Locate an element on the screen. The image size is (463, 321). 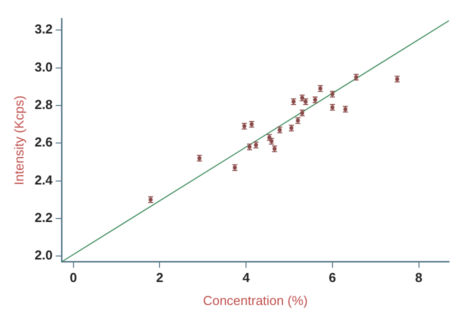
x-tick-label: 2 is located at coordinates (160, 278).